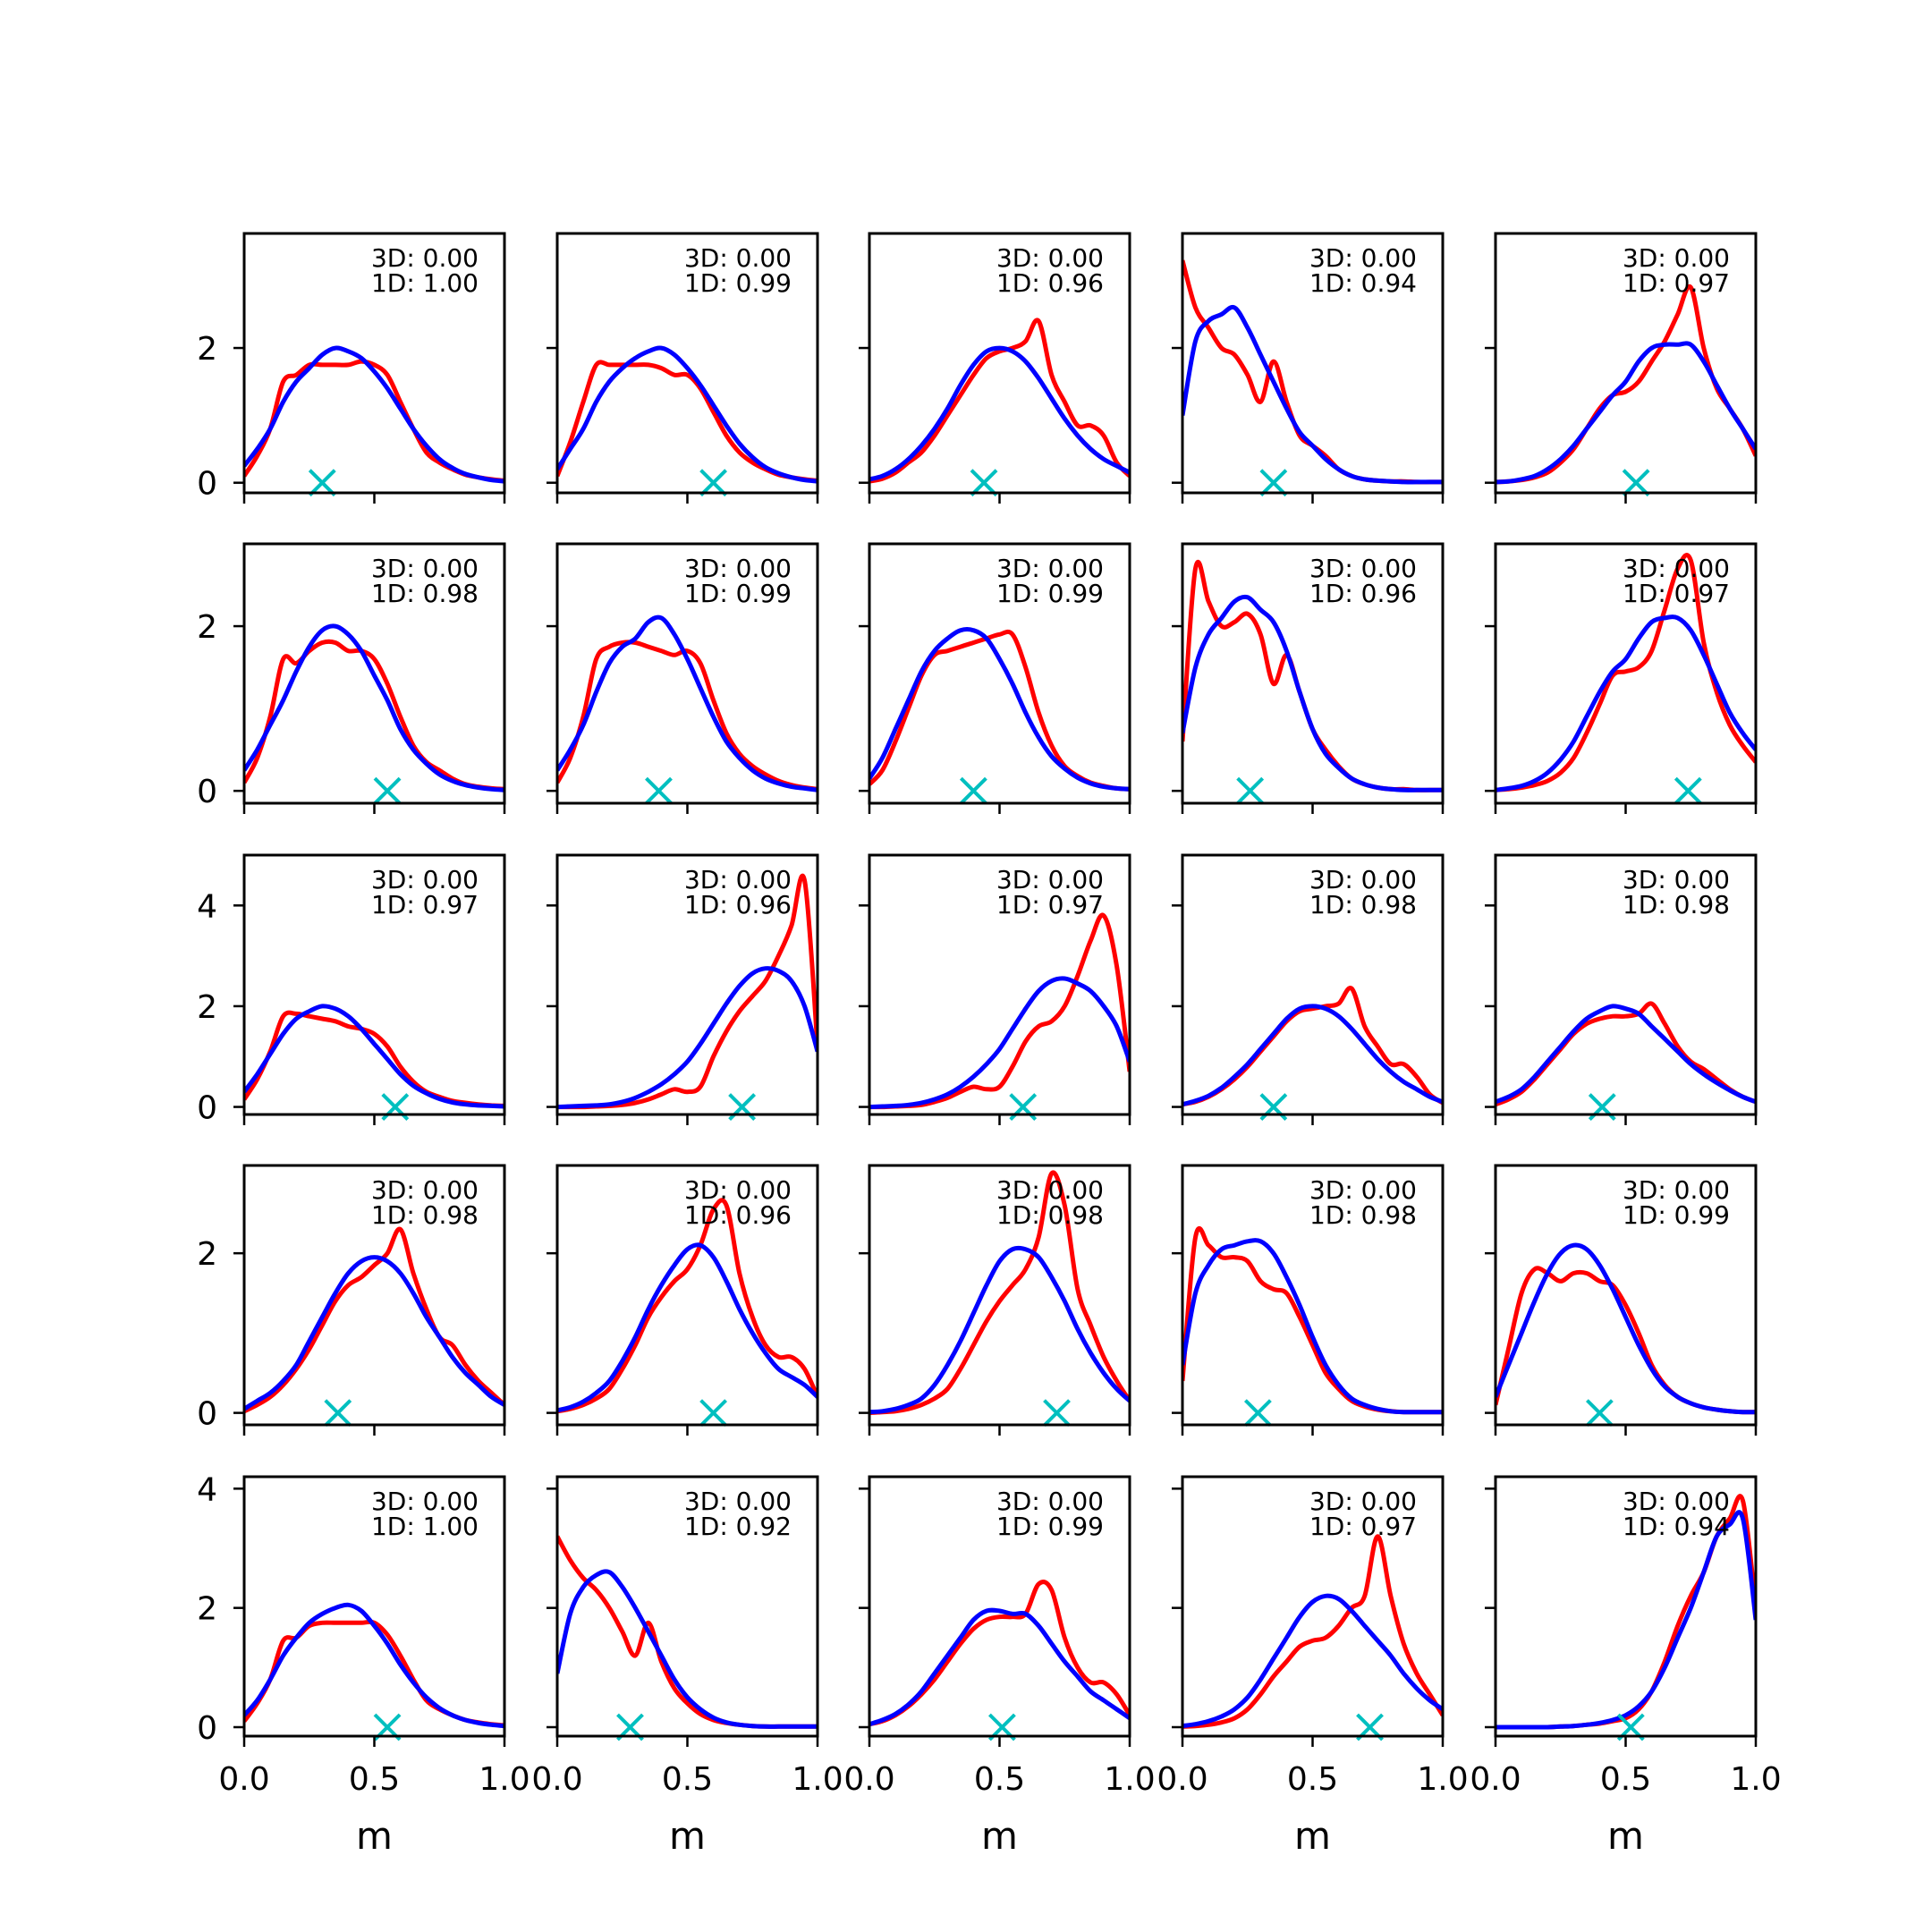 Image resolution: width=1932 pixels, height=1932 pixels. What do you see at coordinates (738, 1215) in the screenshot?
I see `annotation-1d: 1D: 0.96` at bounding box center [738, 1215].